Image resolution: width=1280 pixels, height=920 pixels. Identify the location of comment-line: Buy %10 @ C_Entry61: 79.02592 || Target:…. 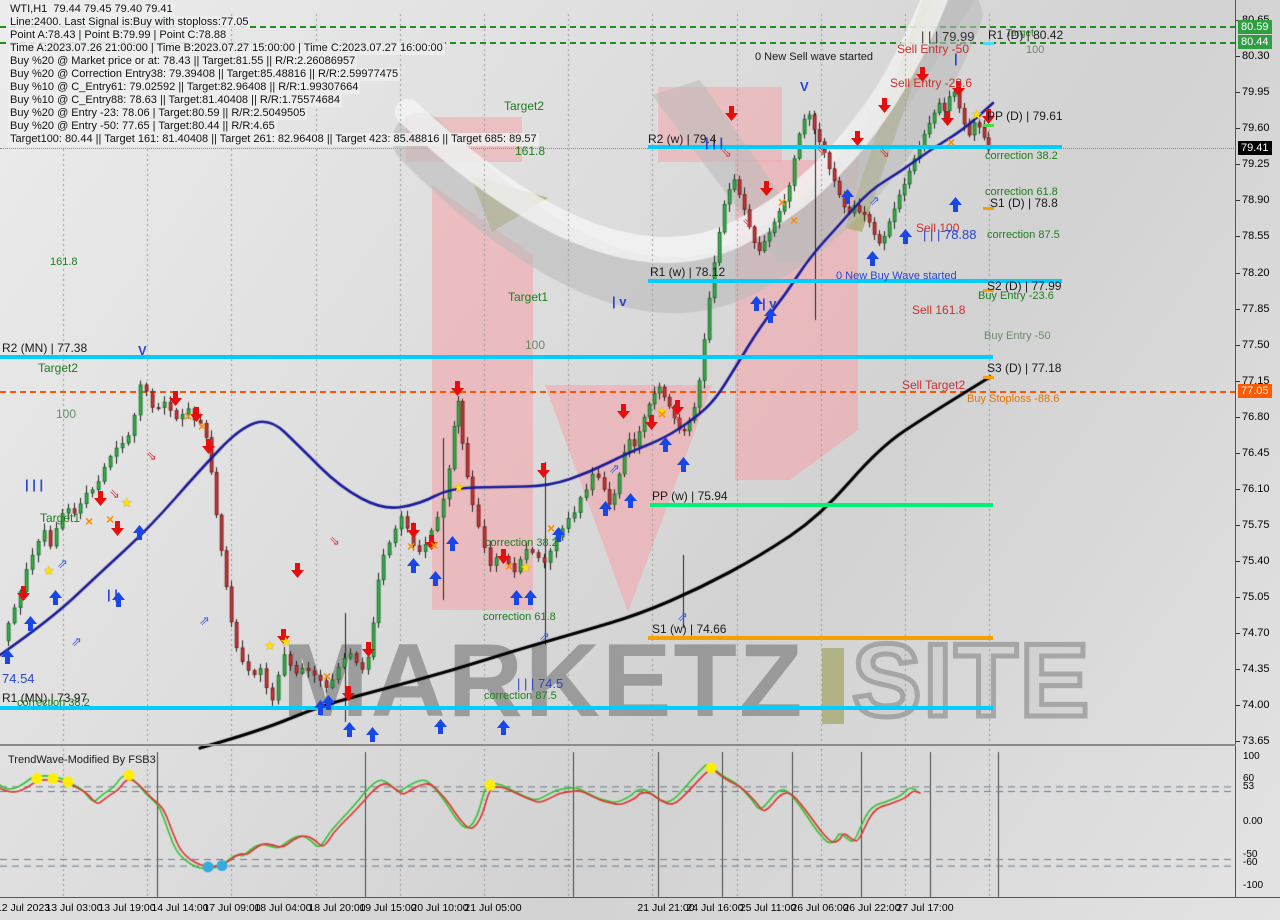
(184, 87).